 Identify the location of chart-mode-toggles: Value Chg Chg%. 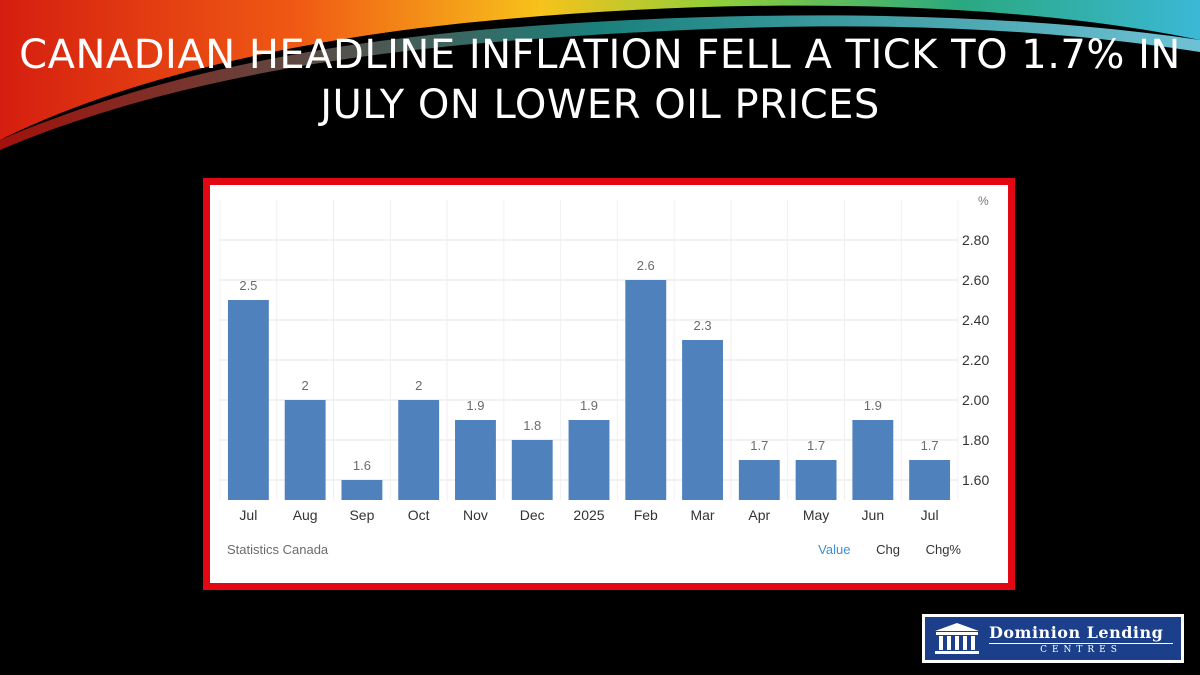
(878, 549).